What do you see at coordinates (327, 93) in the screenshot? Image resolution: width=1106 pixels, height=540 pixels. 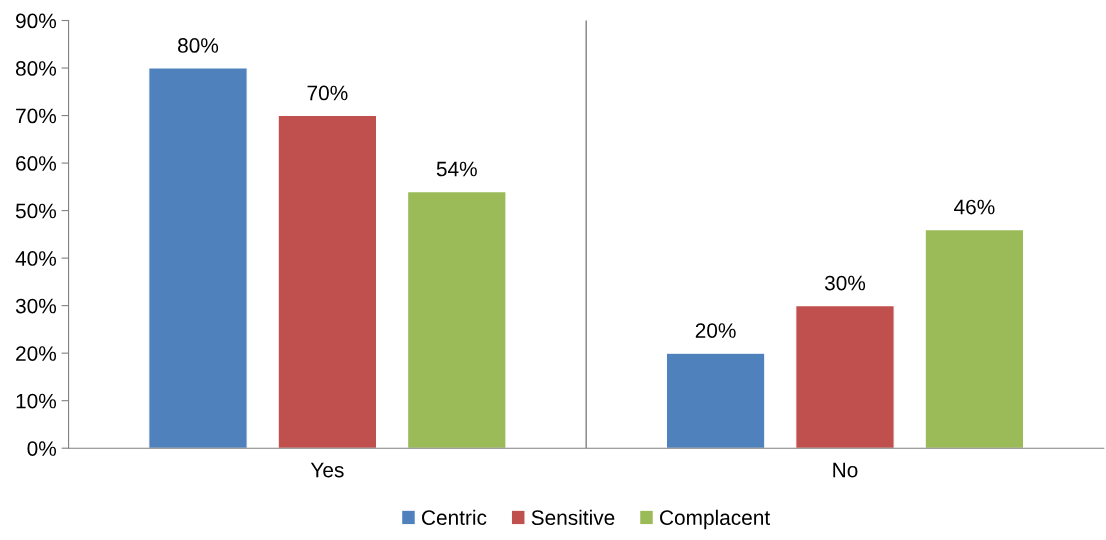 I see `data-label: 70%` at bounding box center [327, 93].